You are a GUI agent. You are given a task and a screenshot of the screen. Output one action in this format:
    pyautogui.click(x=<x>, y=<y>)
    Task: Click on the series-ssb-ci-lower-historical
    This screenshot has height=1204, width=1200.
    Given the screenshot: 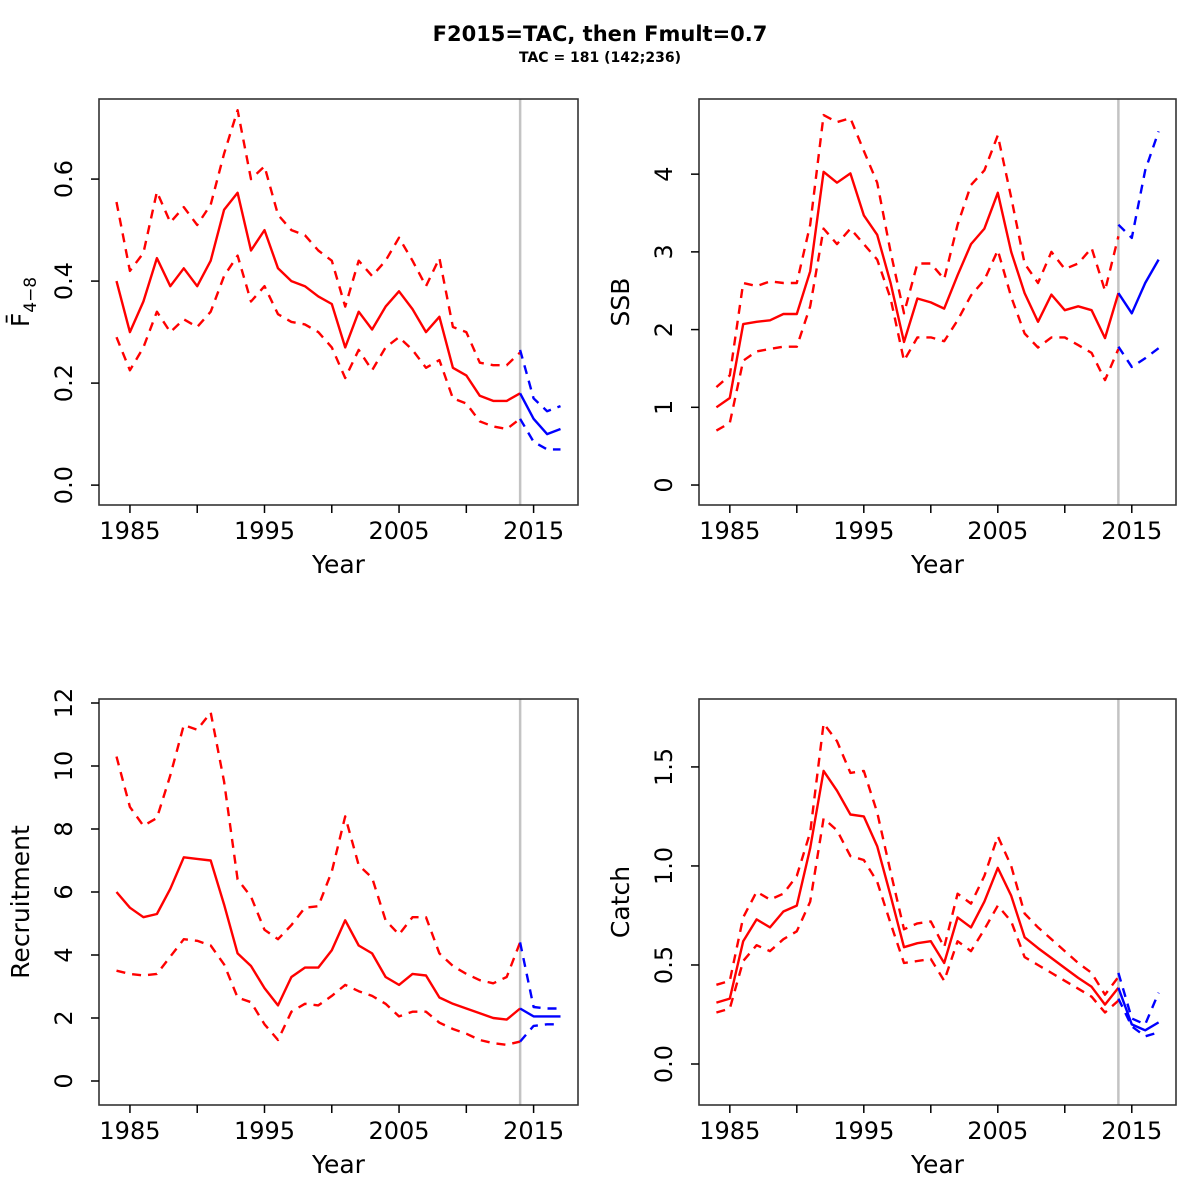 What is the action you would take?
    pyautogui.click(x=917, y=329)
    